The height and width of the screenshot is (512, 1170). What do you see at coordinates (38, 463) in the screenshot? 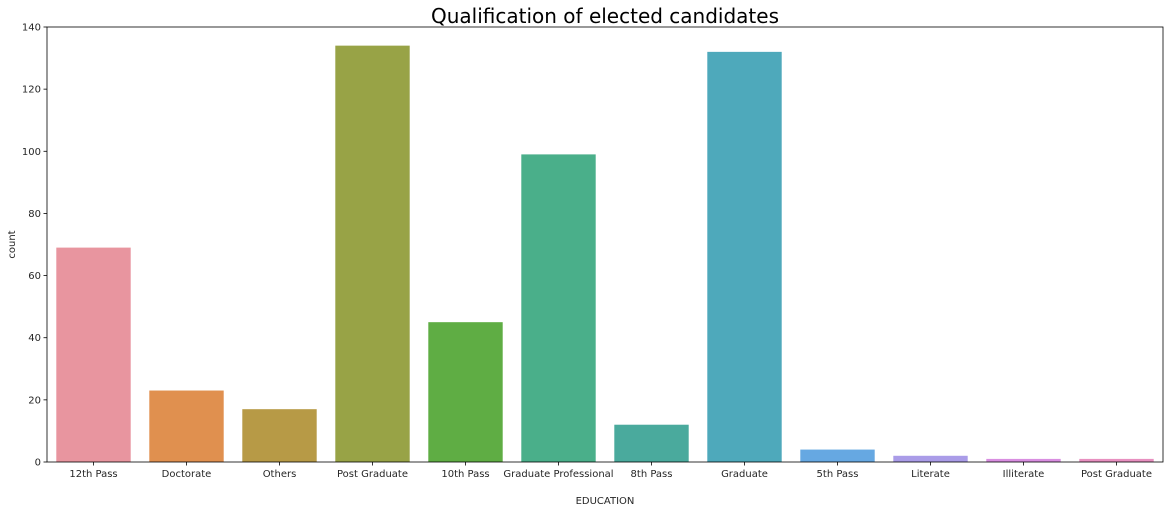
I see `y-tick-label: 0` at bounding box center [38, 463].